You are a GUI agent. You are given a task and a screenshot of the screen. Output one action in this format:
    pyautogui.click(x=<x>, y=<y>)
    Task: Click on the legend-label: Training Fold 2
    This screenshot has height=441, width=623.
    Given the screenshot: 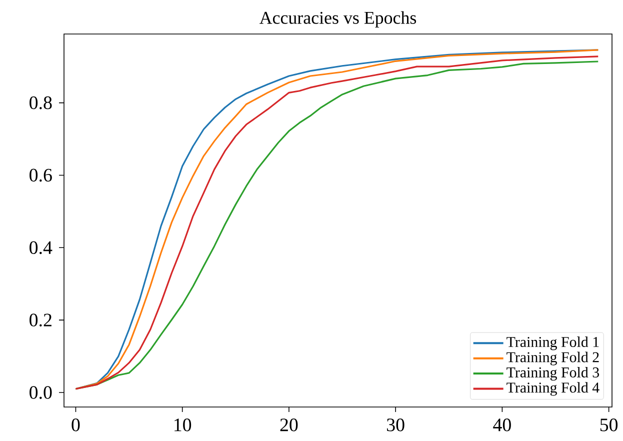 What is the action you would take?
    pyautogui.click(x=552, y=359)
    